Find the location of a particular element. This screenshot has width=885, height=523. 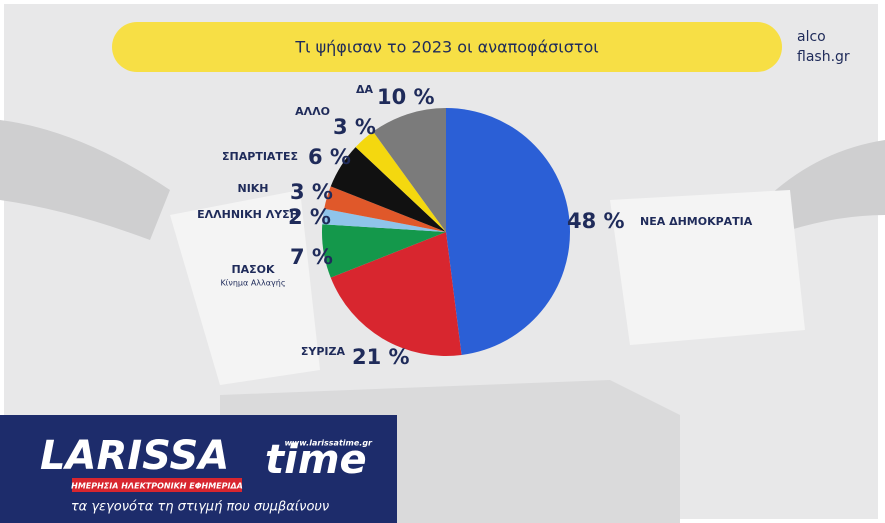

party-label: ΣΠΑΡΤΙΑΤΕΣ is located at coordinates (260, 156).